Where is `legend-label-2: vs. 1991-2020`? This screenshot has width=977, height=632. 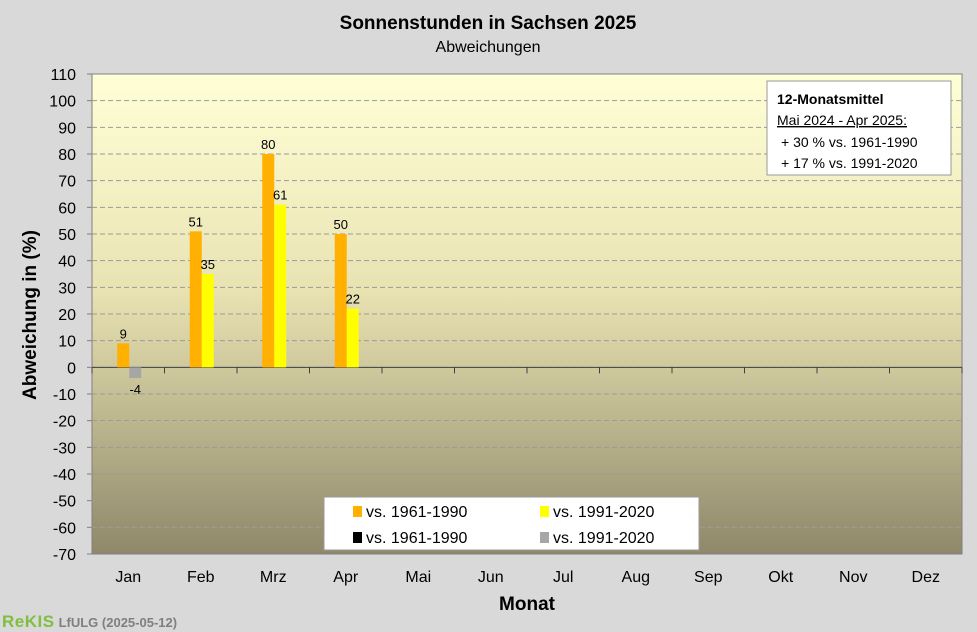
legend-label-2: vs. 1991-2020 is located at coordinates (604, 512).